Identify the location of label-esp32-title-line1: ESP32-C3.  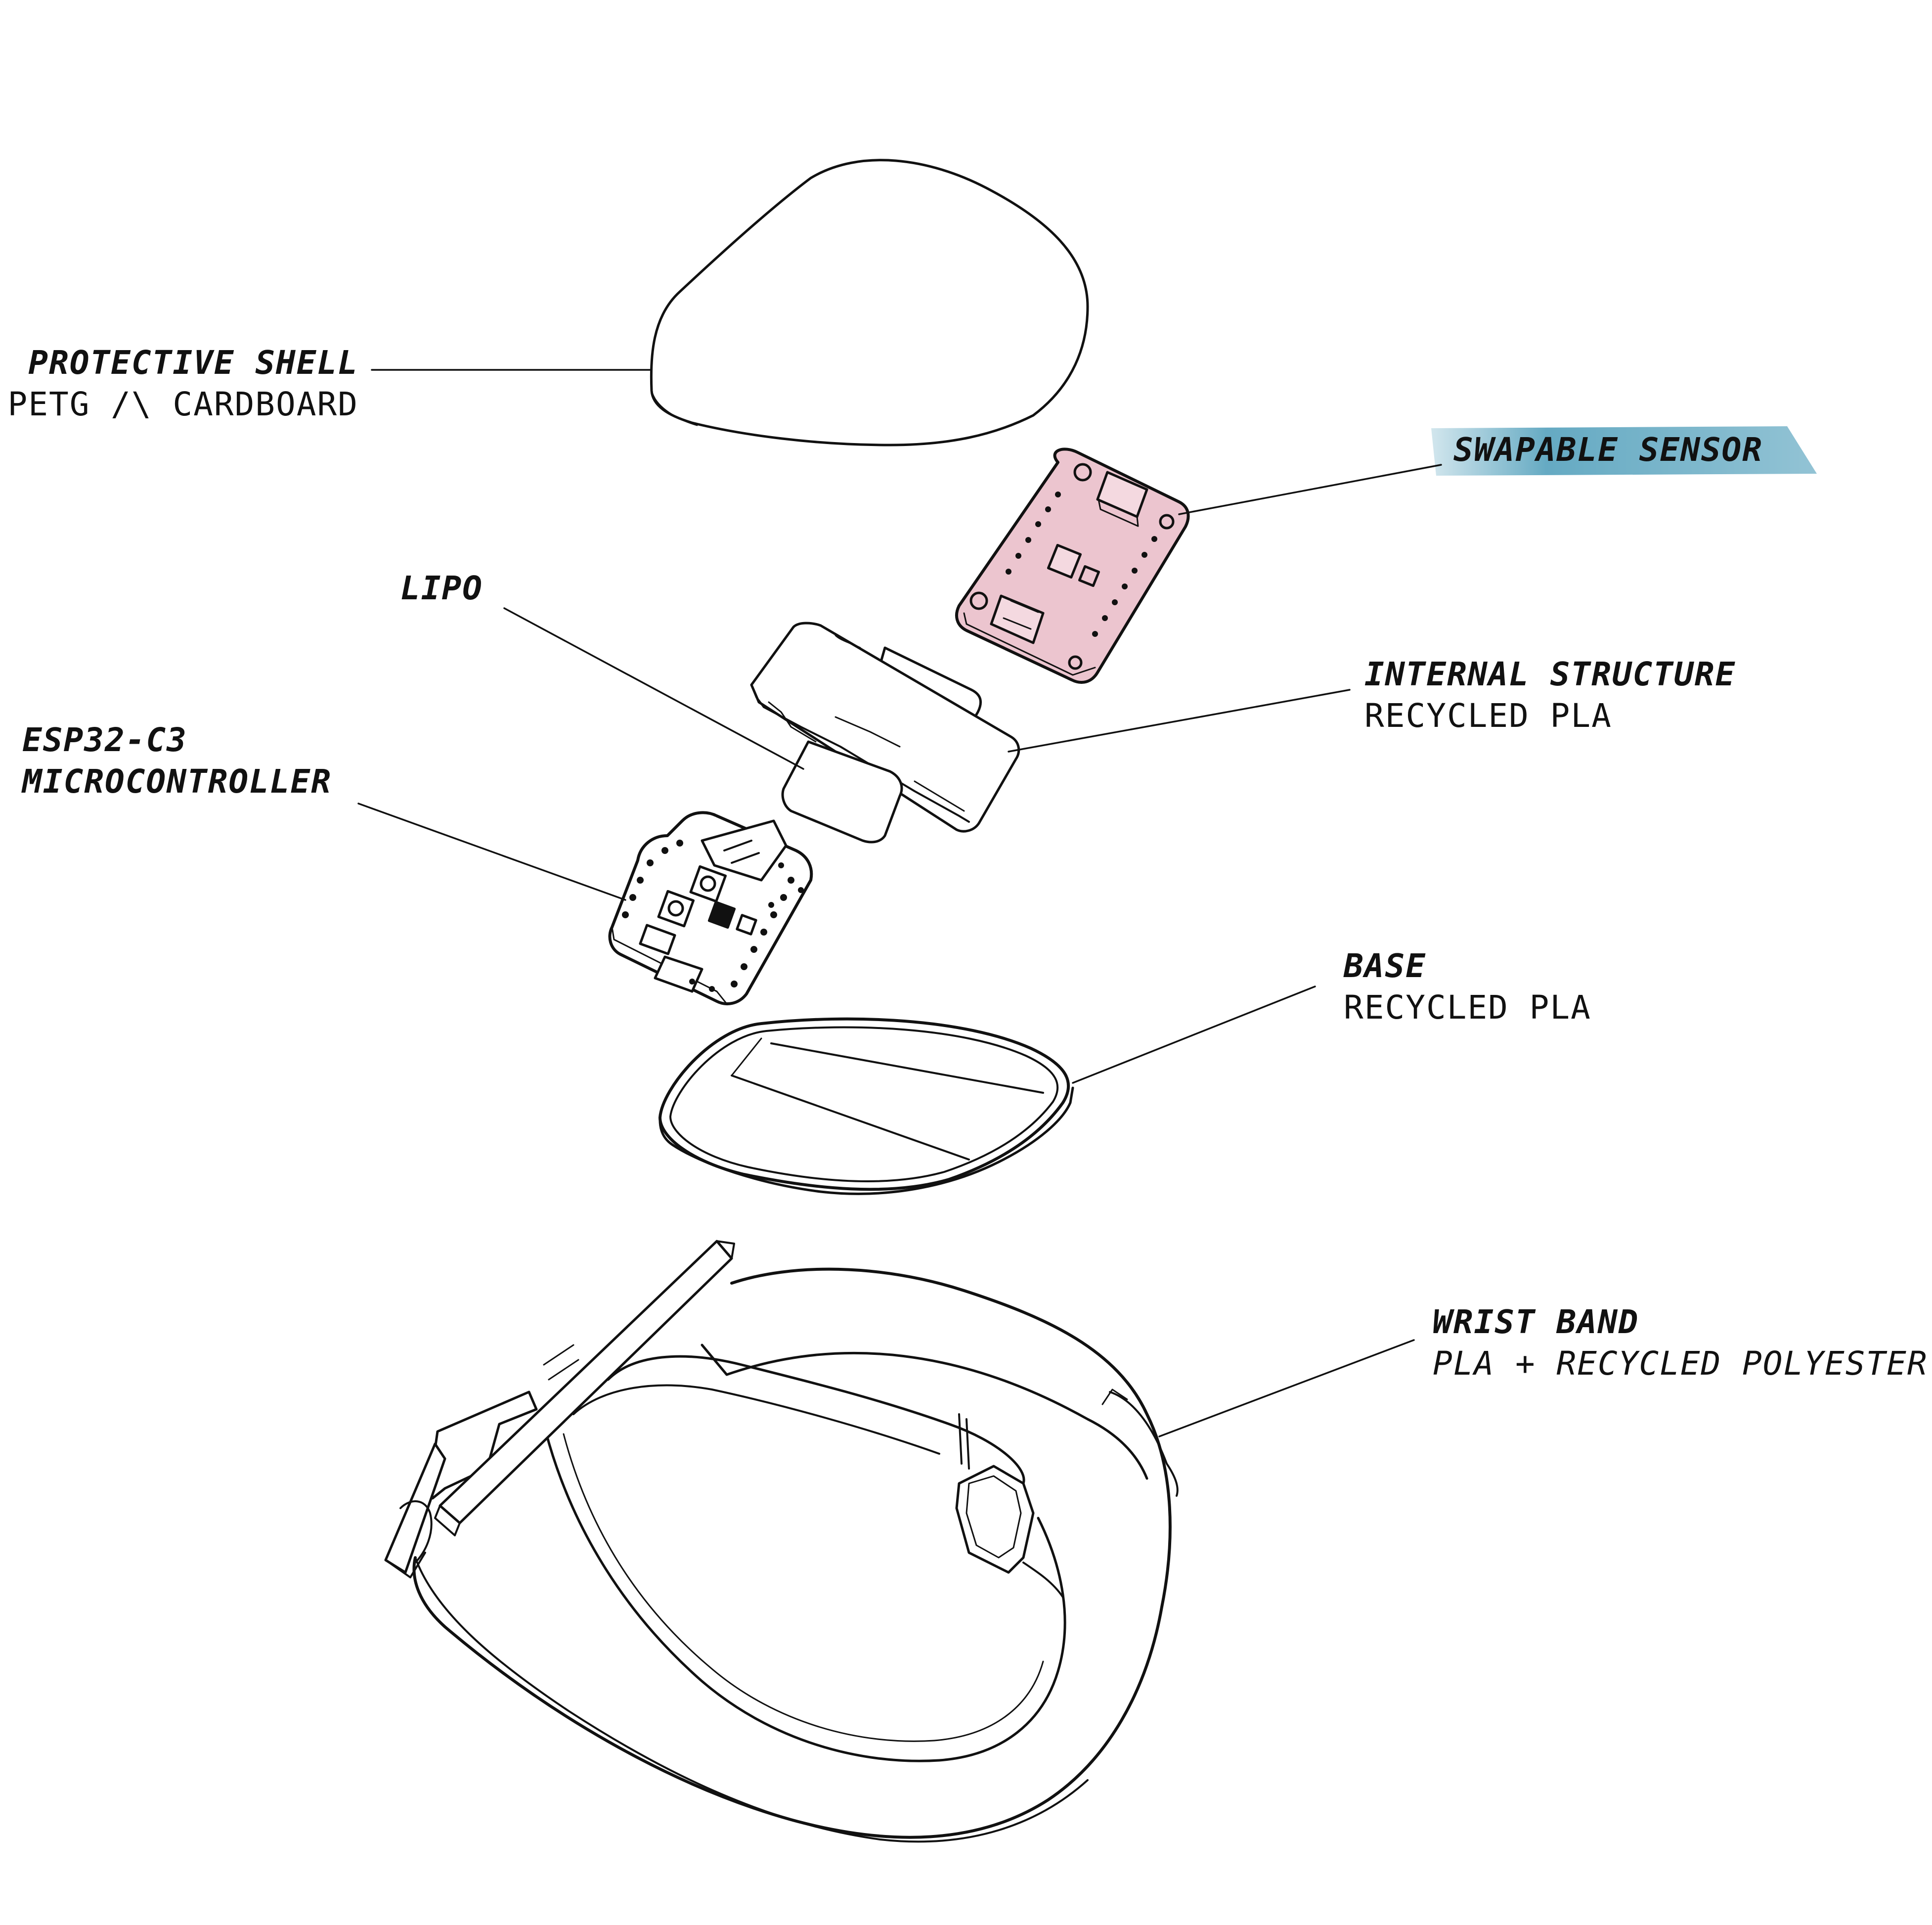
(104, 740).